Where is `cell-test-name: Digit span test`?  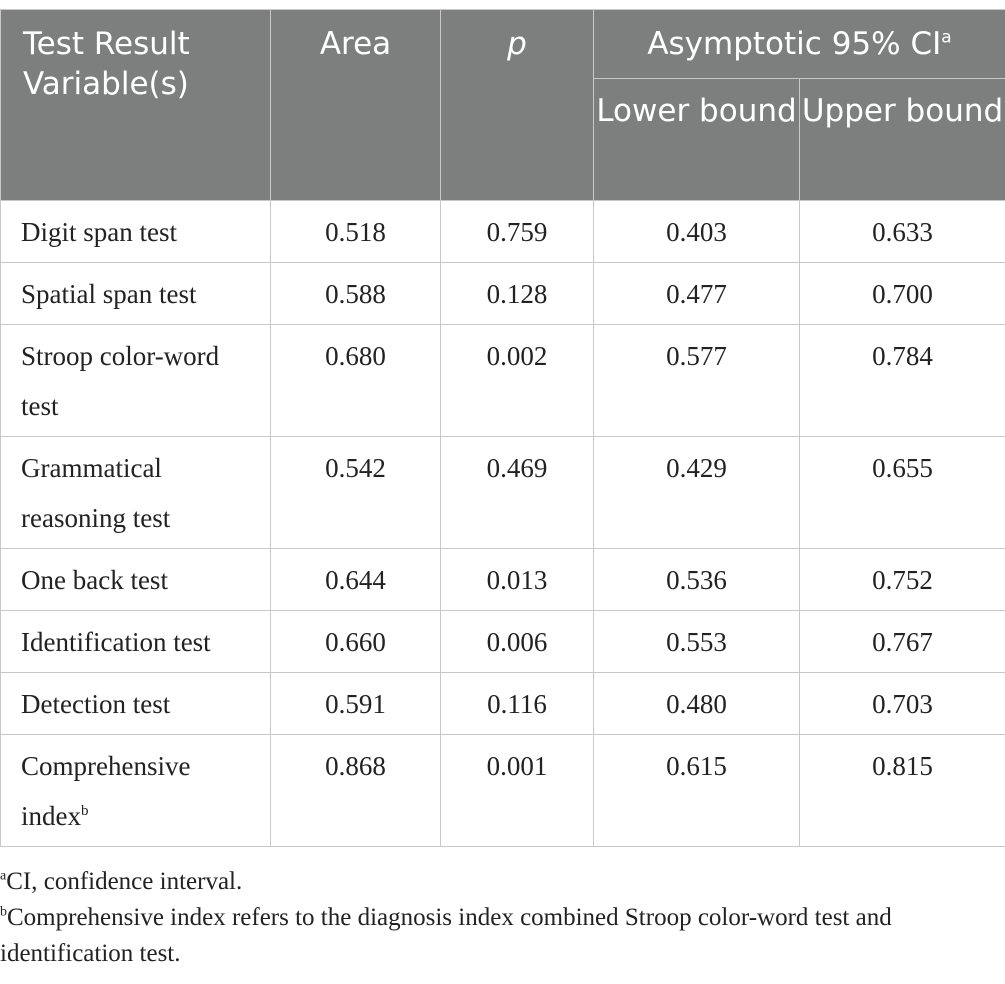 cell-test-name: Digit span test is located at coordinates (135, 231).